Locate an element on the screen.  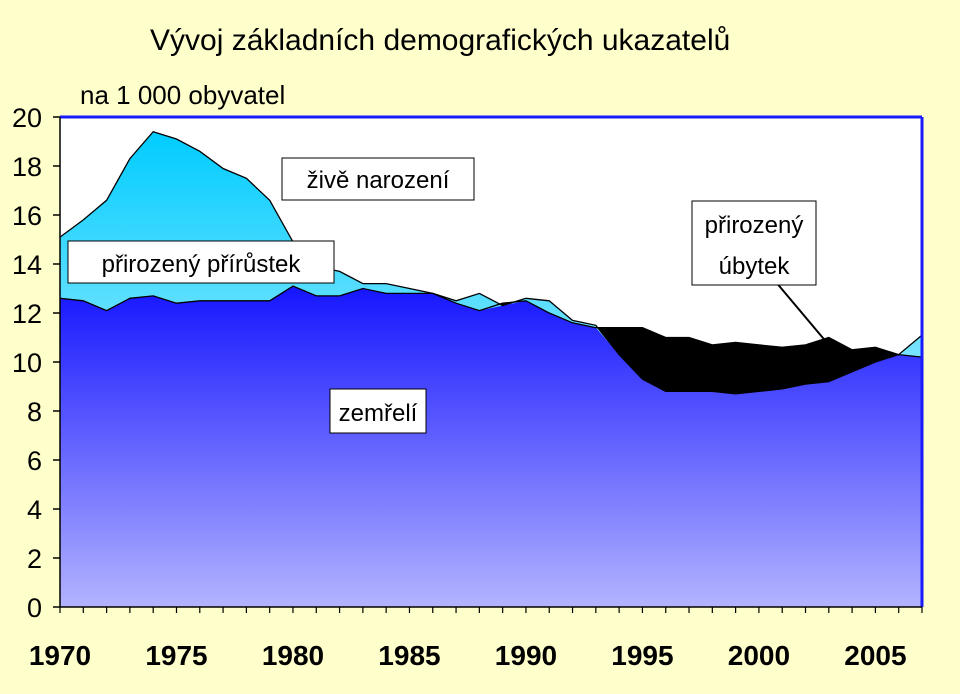
annotation-births: živě narození is located at coordinates (378, 179).